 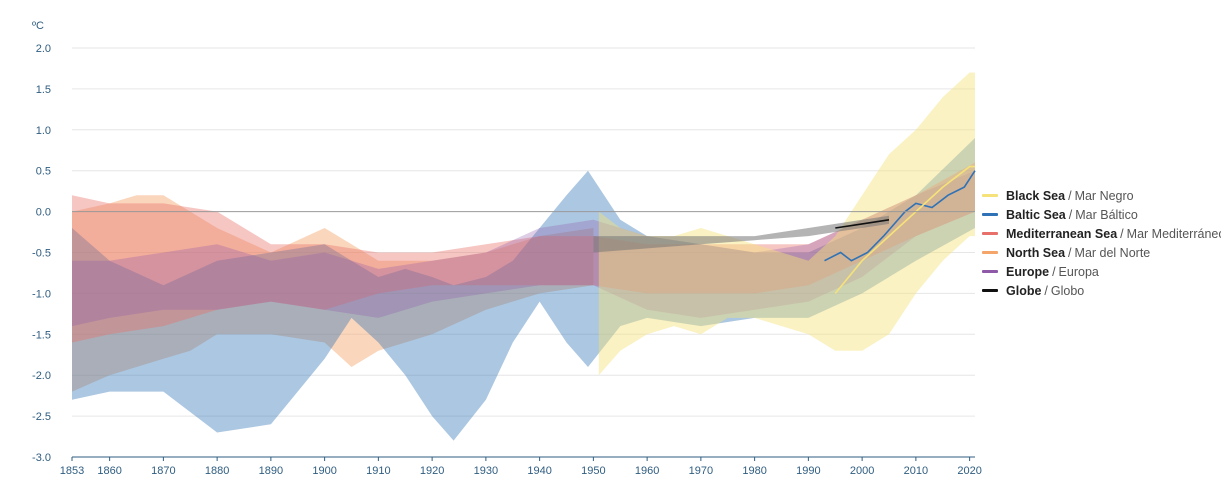 What do you see at coordinates (1112, 252) in the screenshot?
I see `legend-label-es: Mar del Norte` at bounding box center [1112, 252].